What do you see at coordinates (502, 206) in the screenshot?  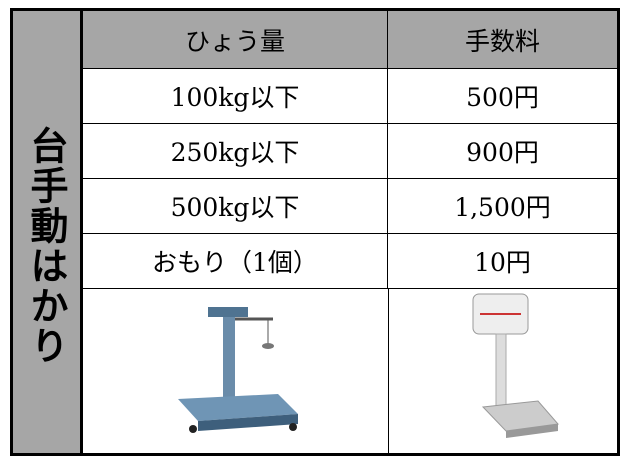 I see `table-cell: 1,500円` at bounding box center [502, 206].